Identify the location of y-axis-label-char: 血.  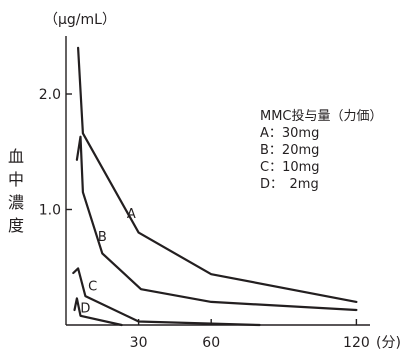
(16, 156).